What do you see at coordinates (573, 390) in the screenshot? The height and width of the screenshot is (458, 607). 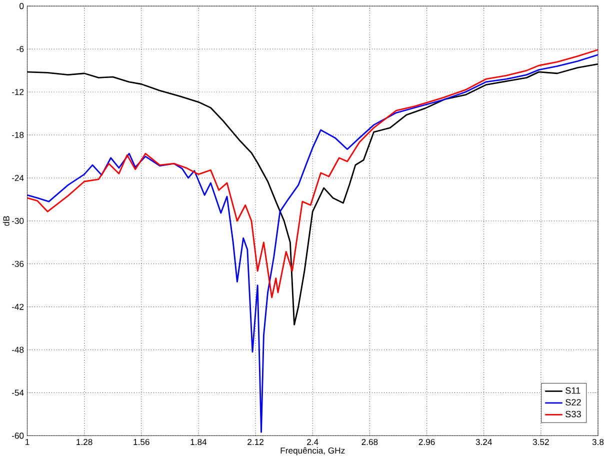 I see `legend-label: S11` at bounding box center [573, 390].